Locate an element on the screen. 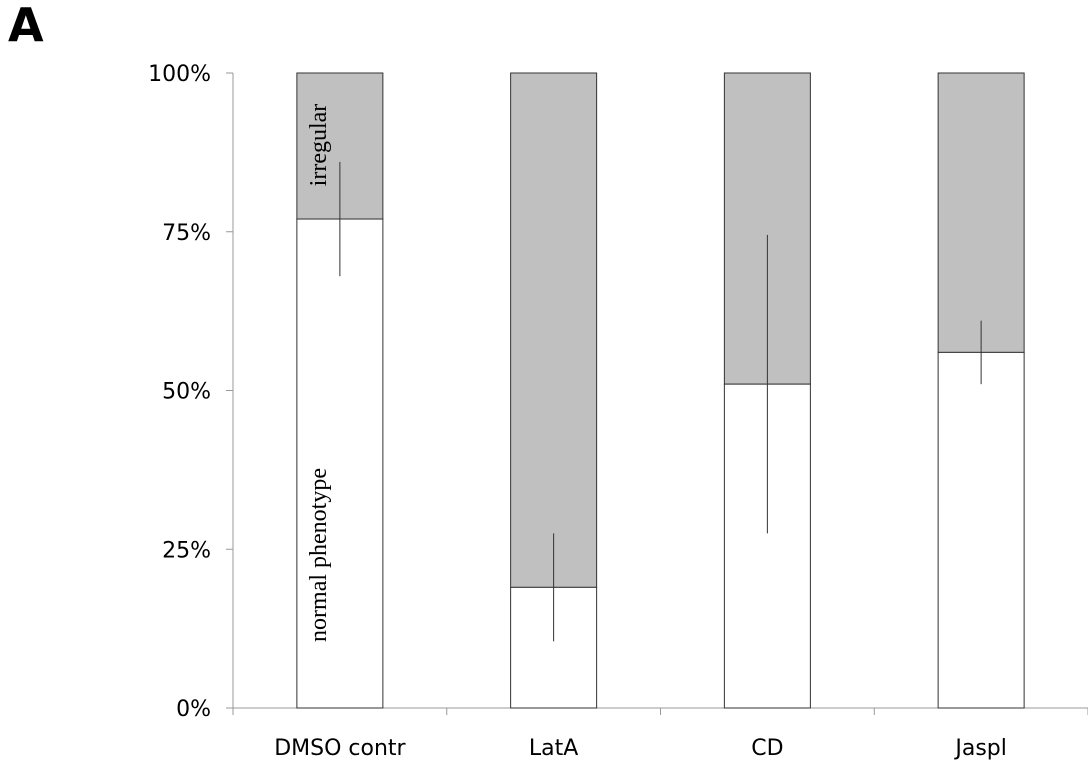 The height and width of the screenshot is (767, 1088). x-tick-label: Jaspl is located at coordinates (980, 748).